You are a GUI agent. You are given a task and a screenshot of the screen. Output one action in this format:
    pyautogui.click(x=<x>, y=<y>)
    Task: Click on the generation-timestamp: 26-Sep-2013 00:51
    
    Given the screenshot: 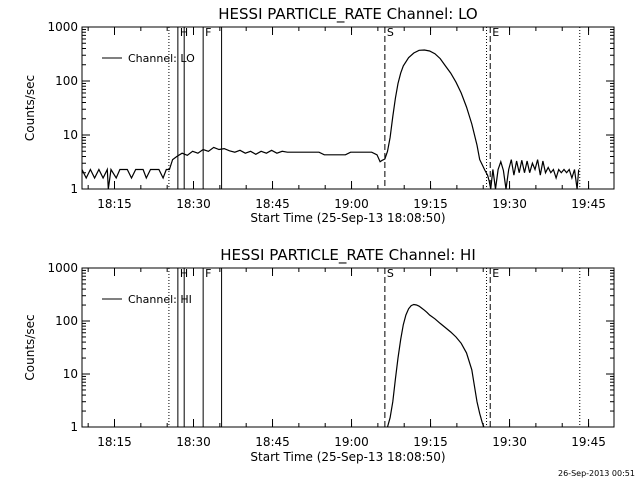 What is the action you would take?
    pyautogui.click(x=596, y=473)
    